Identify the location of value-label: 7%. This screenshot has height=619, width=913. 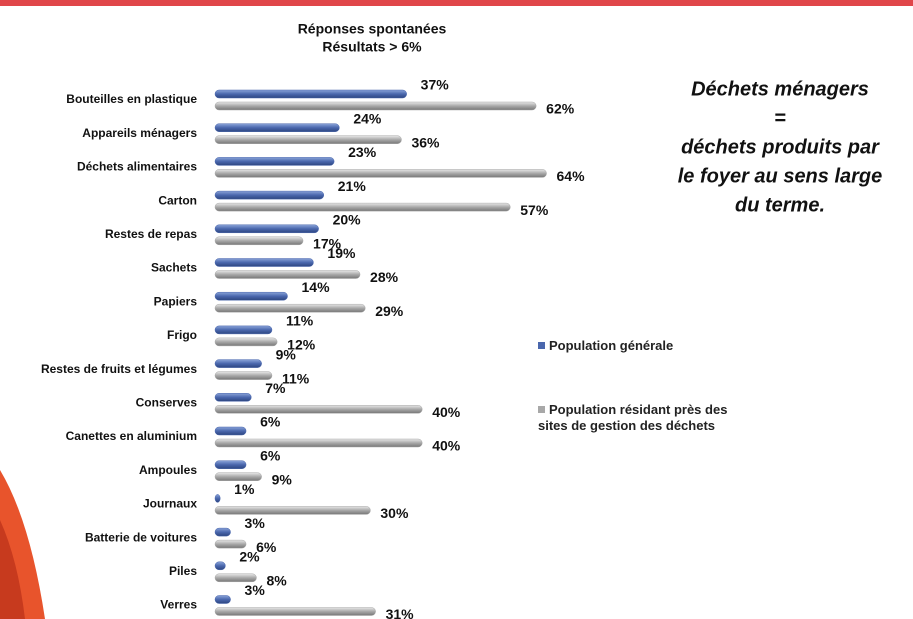
(275, 388).